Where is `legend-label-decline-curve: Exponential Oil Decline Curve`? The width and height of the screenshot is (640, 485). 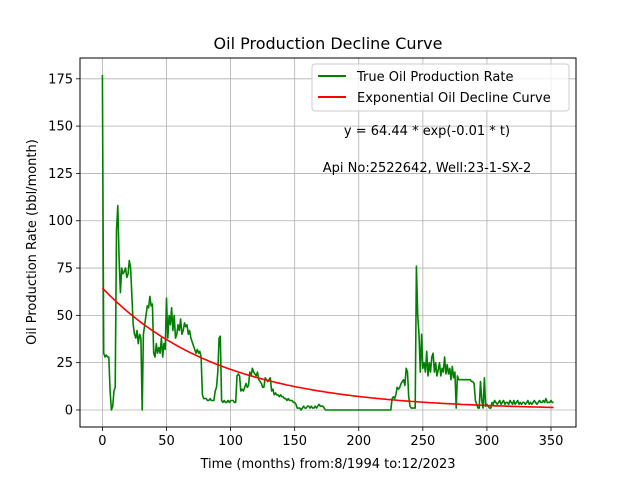 legend-label-decline-curve: Exponential Oil Decline Curve is located at coordinates (454, 98).